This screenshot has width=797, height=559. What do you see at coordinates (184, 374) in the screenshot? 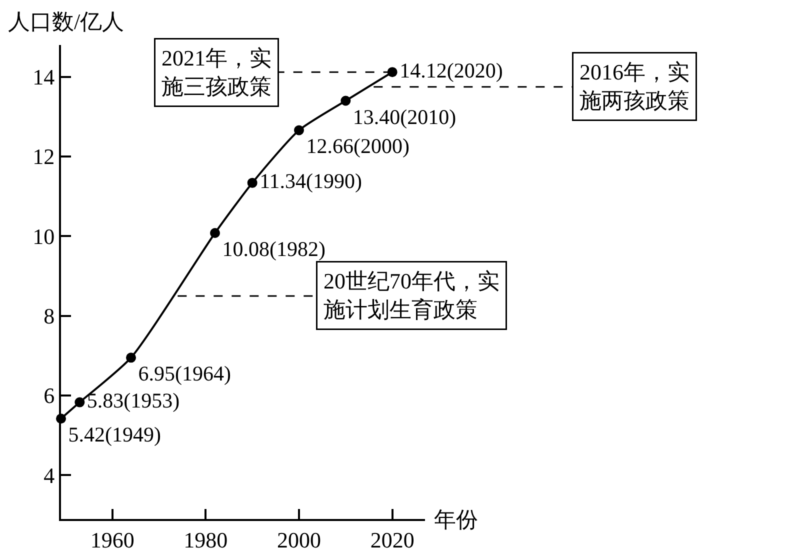
I see `data-label: 6.95(1964)` at bounding box center [184, 374].